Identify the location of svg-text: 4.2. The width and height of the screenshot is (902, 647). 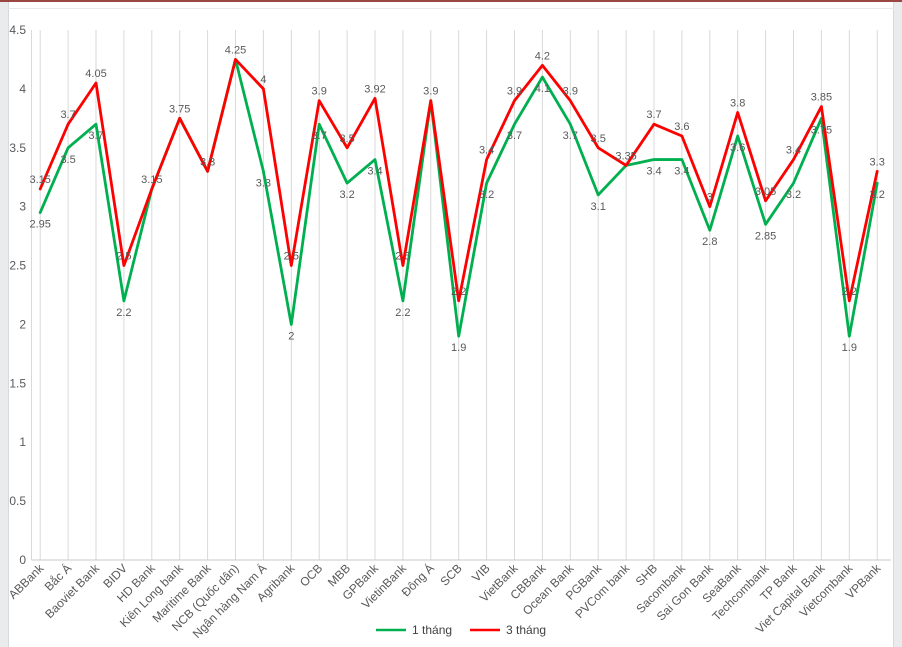
(542, 56).